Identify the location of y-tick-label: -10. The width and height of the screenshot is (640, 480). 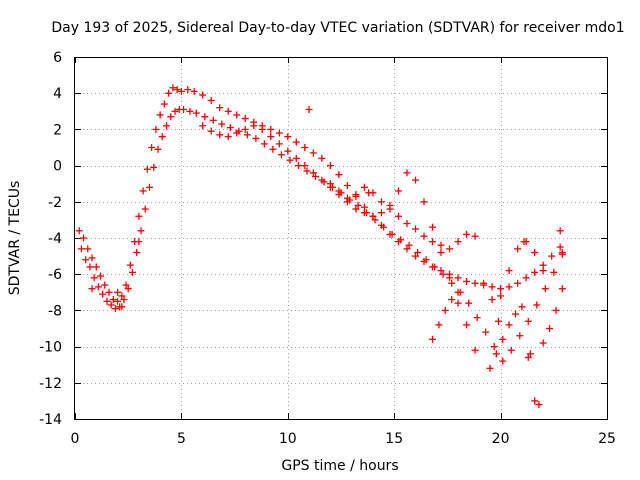
(50, 348).